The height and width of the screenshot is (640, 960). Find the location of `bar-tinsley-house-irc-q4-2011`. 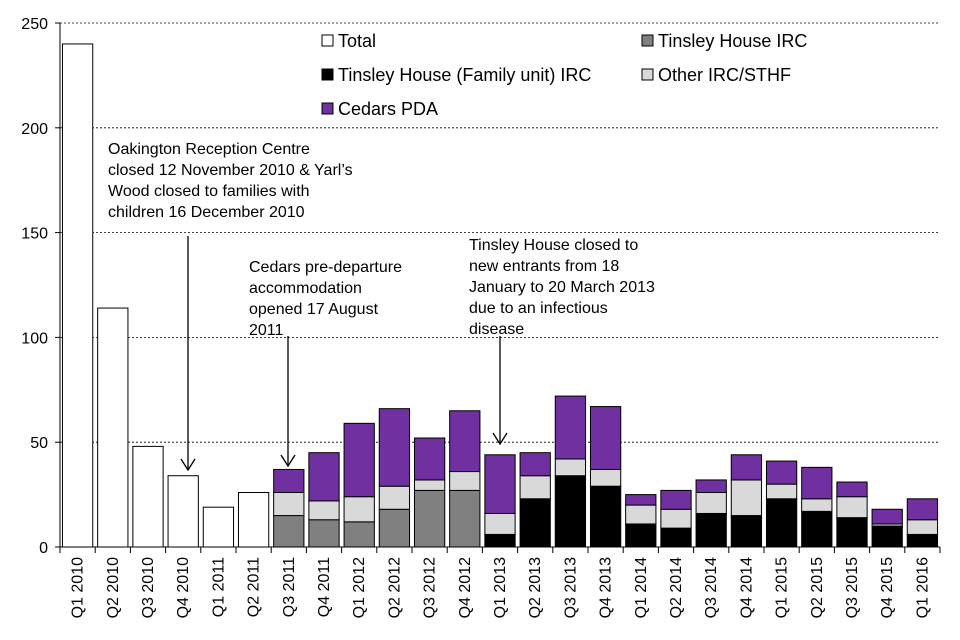

bar-tinsley-house-irc-q4-2011 is located at coordinates (324, 533).